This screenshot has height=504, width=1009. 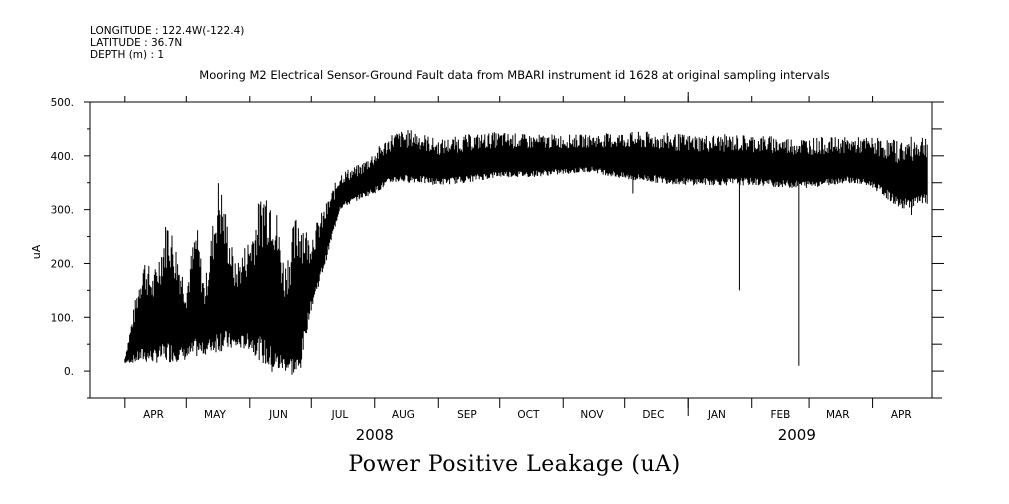 I want to click on x-year-label: 2008, so click(x=375, y=435).